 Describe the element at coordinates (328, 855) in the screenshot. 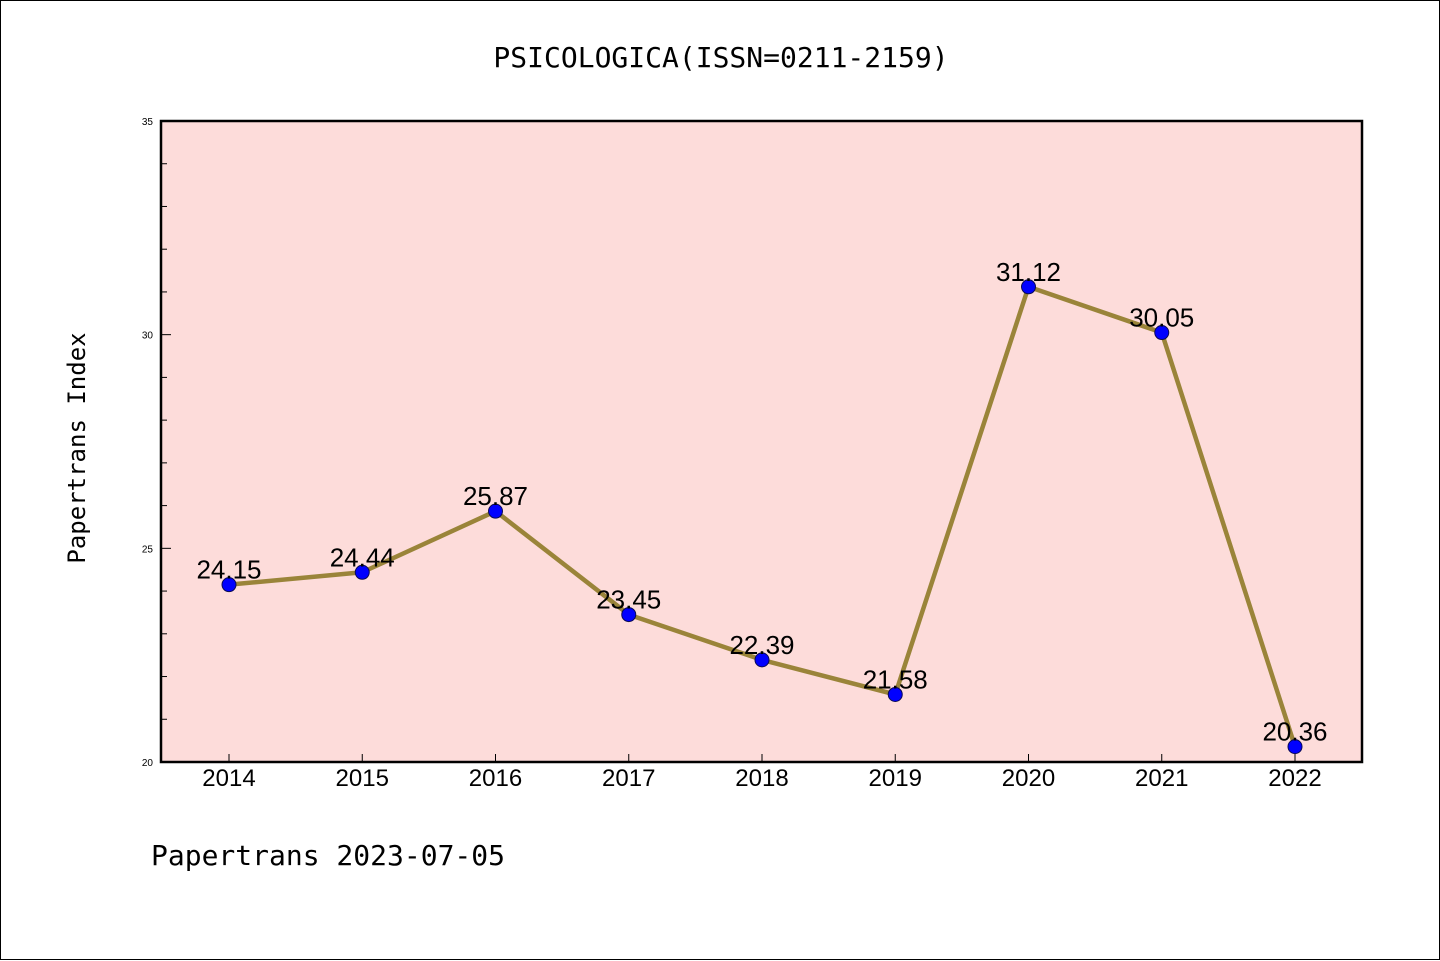

I see `footer-date-text: Papertrans 2023-07-05` at that location.